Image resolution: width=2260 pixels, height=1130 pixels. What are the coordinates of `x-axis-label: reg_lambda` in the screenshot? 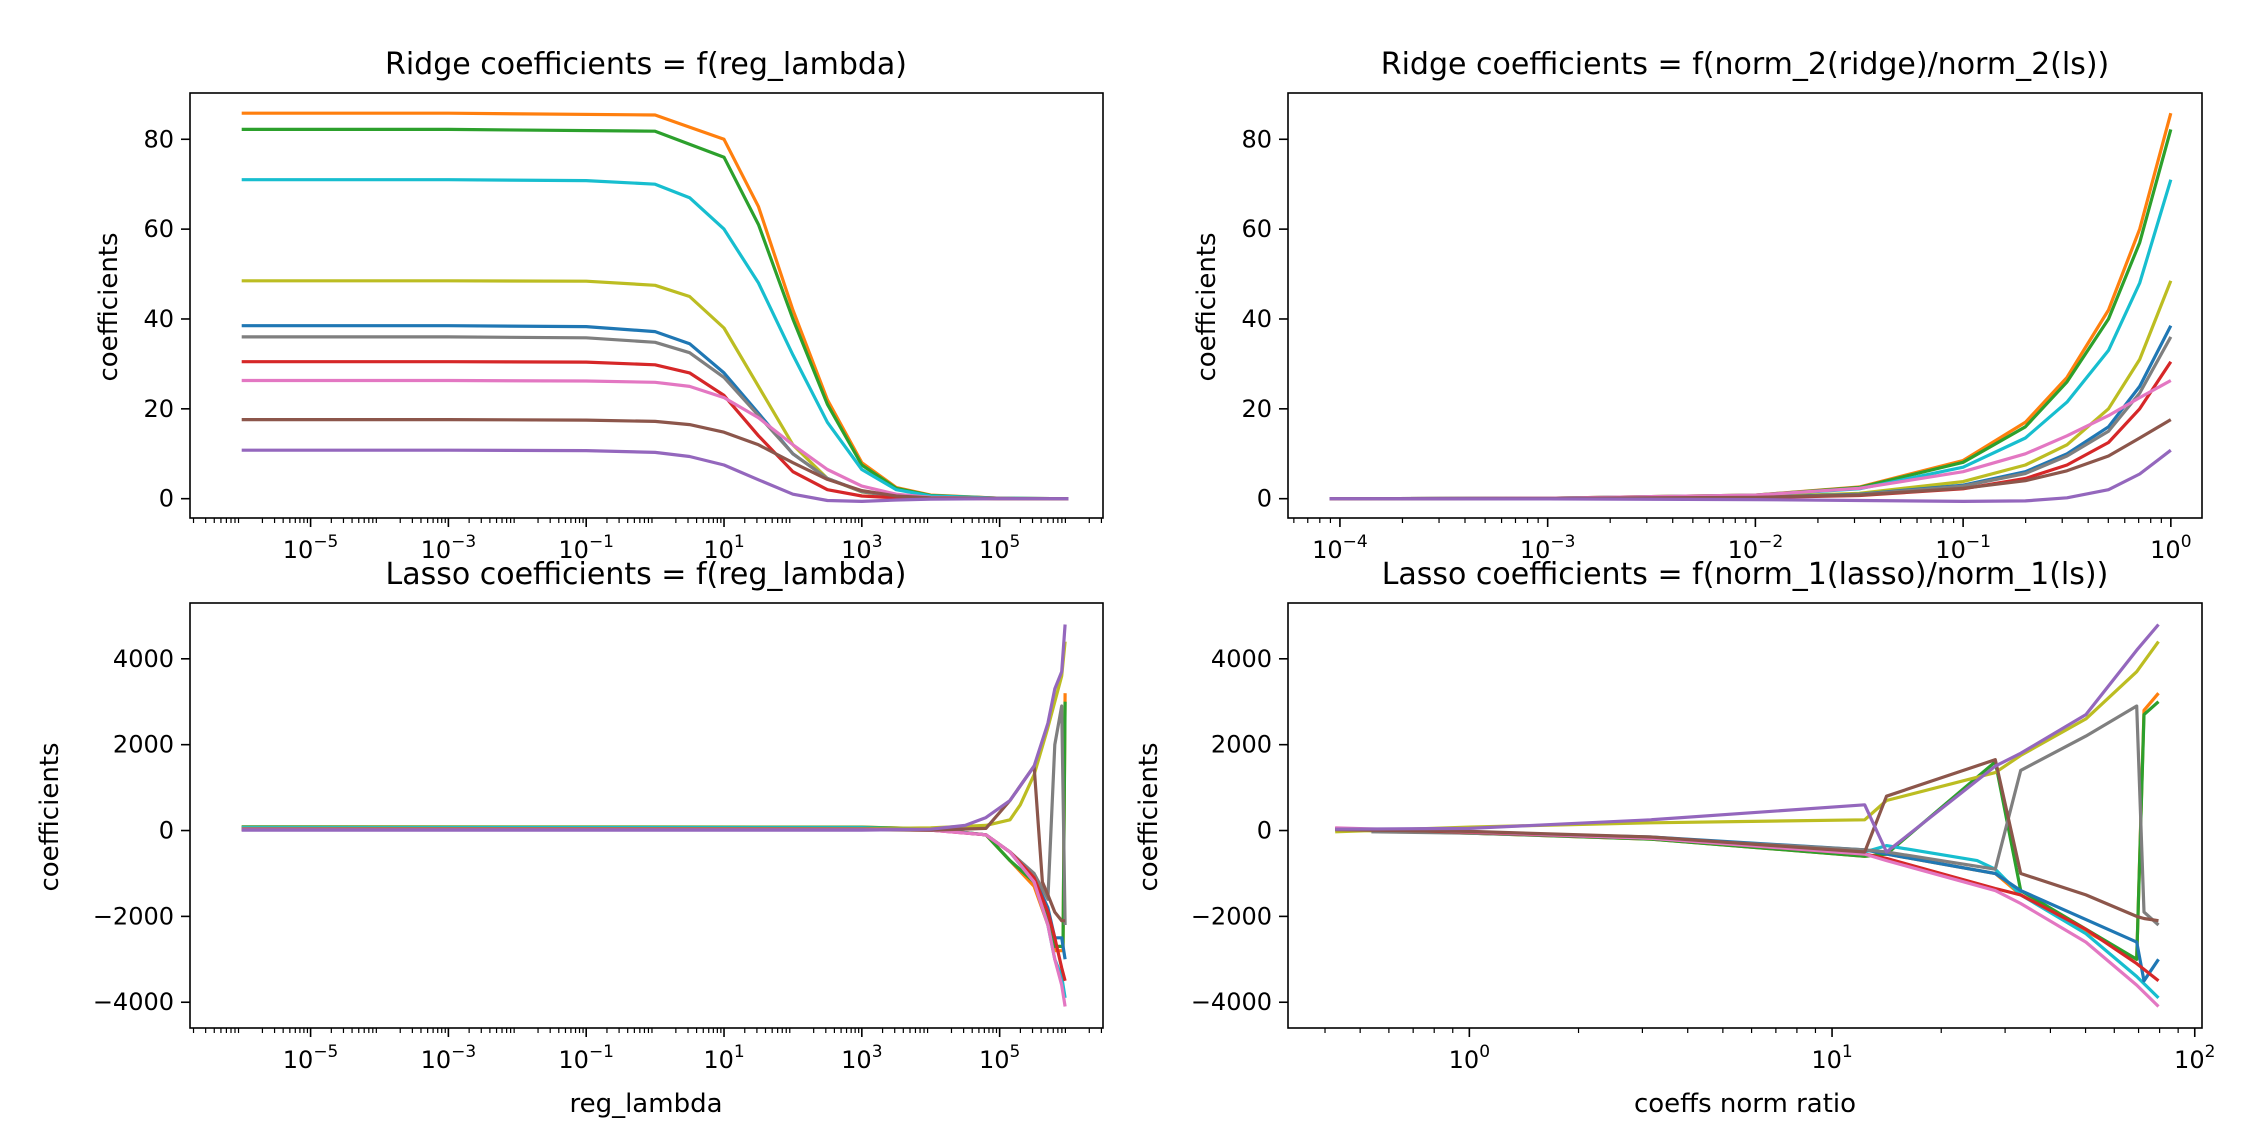 It's located at (645, 1104).